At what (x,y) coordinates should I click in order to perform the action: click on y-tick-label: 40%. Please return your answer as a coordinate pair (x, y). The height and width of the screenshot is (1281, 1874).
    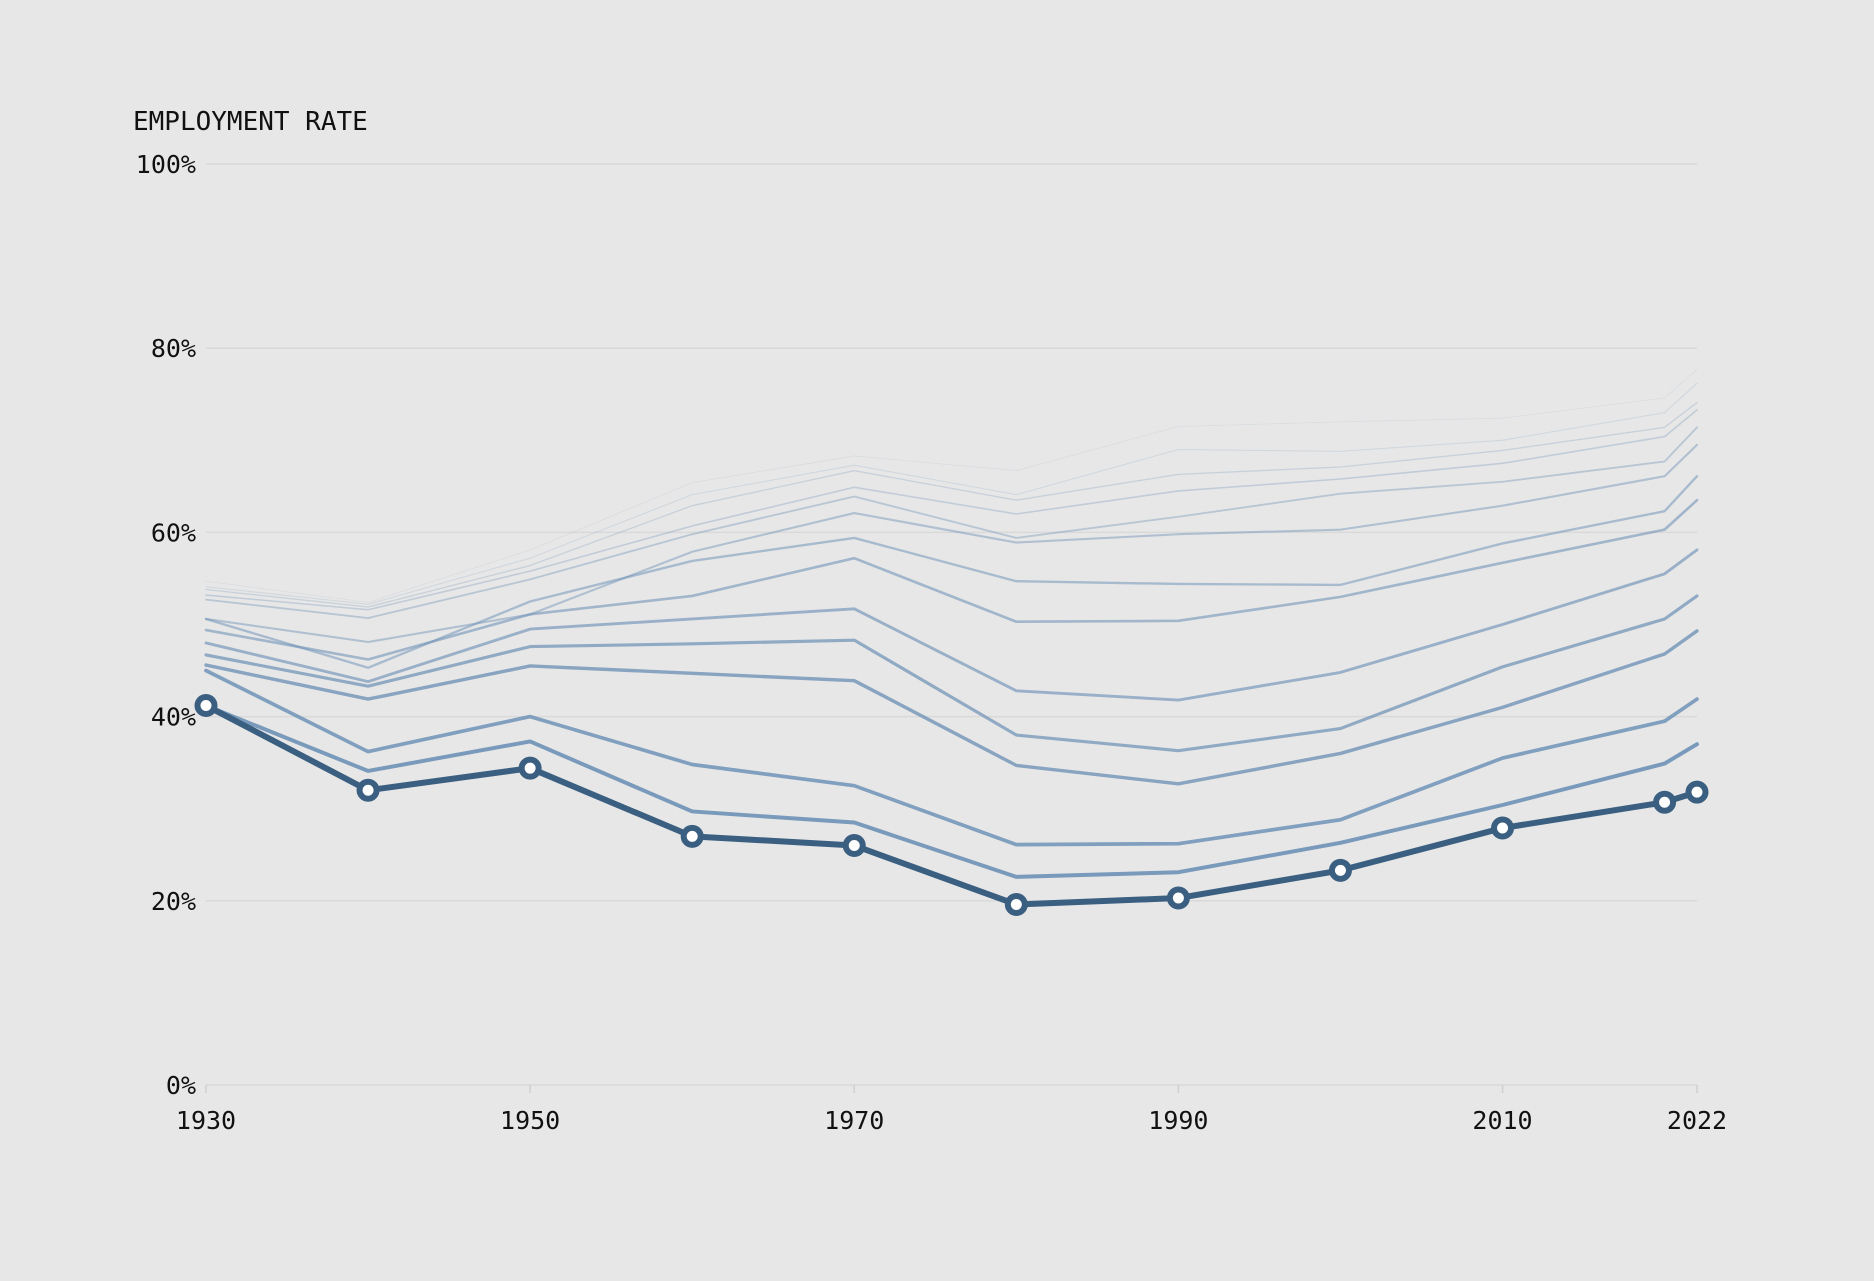
    Looking at the image, I should click on (173, 717).